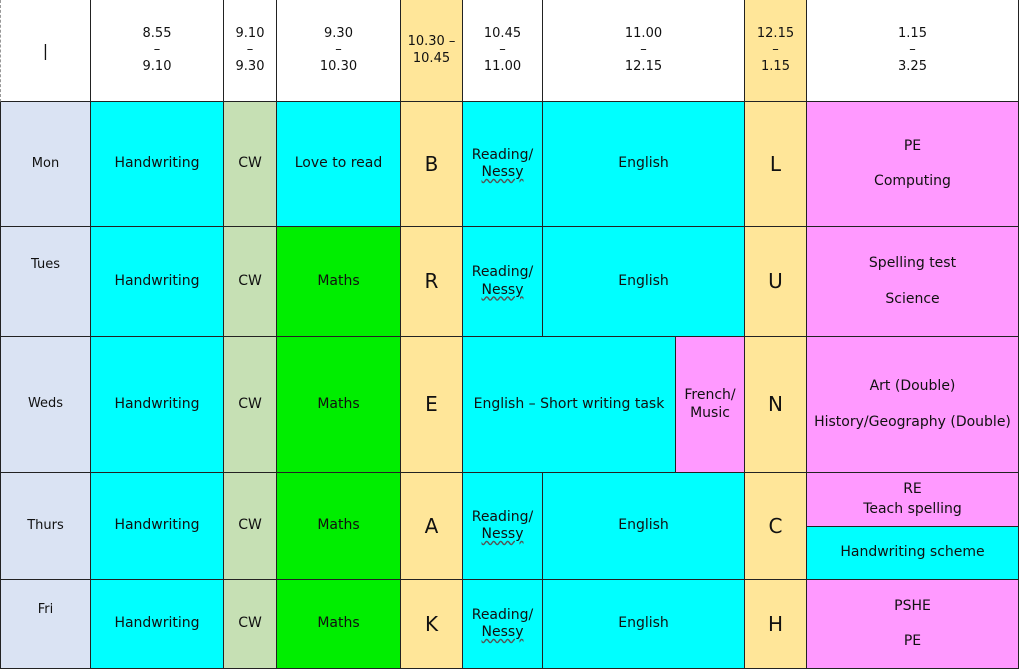 The height and width of the screenshot is (669, 1022). I want to click on break-letter: K, so click(432, 624).